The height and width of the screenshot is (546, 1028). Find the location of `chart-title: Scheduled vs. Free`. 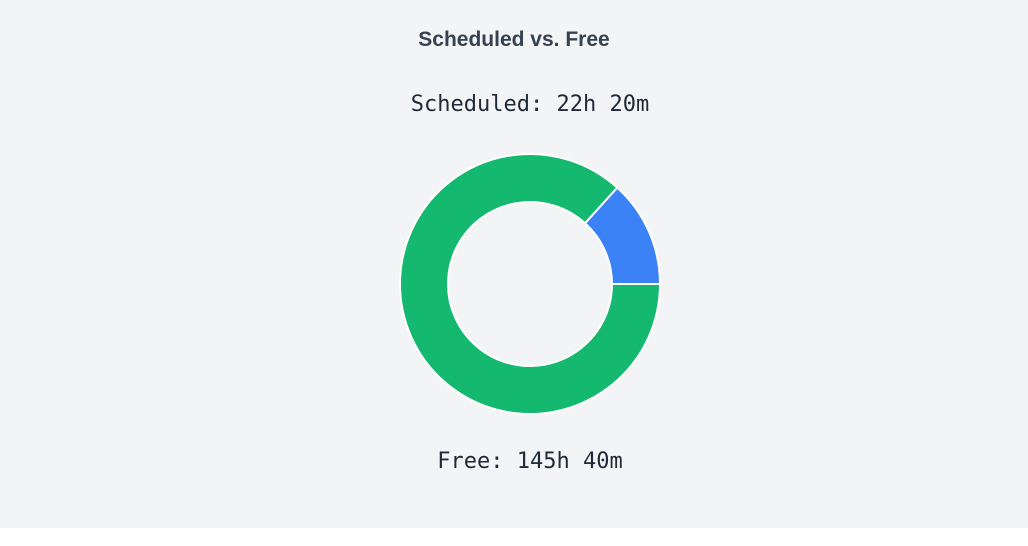

chart-title: Scheduled vs. Free is located at coordinates (514, 39).